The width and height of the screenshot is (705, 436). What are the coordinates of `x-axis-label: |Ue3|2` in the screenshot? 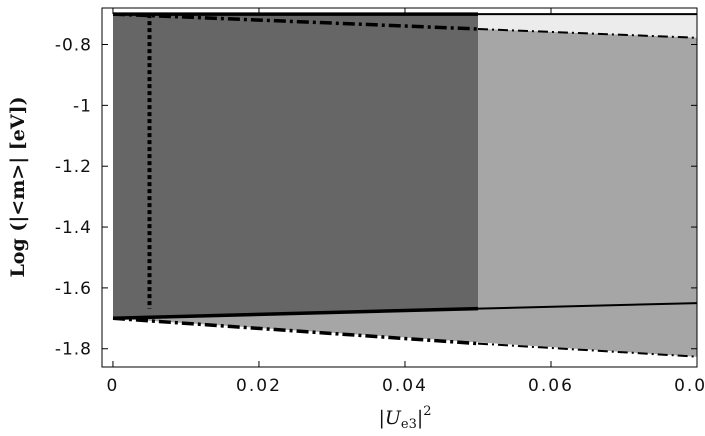 It's located at (404, 418).